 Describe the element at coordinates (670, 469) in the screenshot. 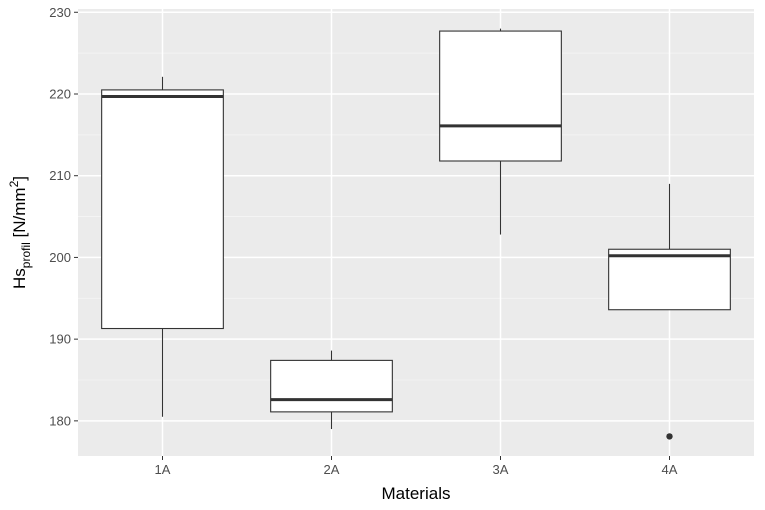

I see `x-tick-label: 4A` at that location.